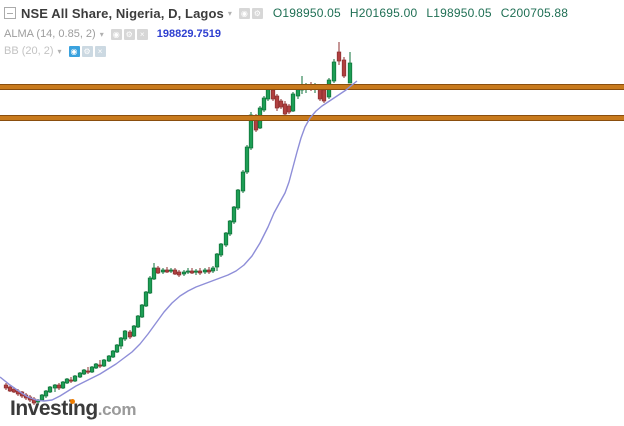 This screenshot has height=426, width=624. What do you see at coordinates (286, 51) in the screenshot?
I see `indicator-row-bb: BB (20, 2) ▾ ◉ ⚙ ×` at bounding box center [286, 51].